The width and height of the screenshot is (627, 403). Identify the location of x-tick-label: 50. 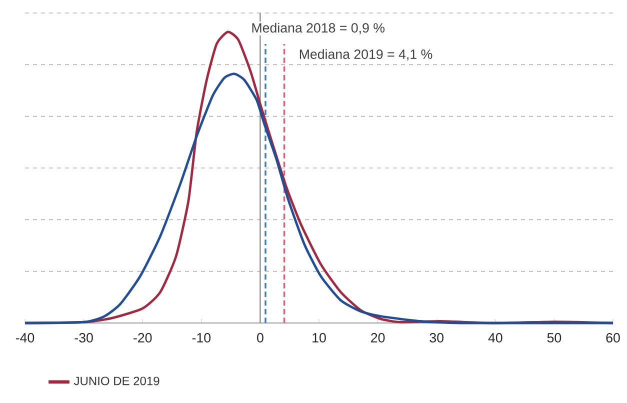
(554, 337).